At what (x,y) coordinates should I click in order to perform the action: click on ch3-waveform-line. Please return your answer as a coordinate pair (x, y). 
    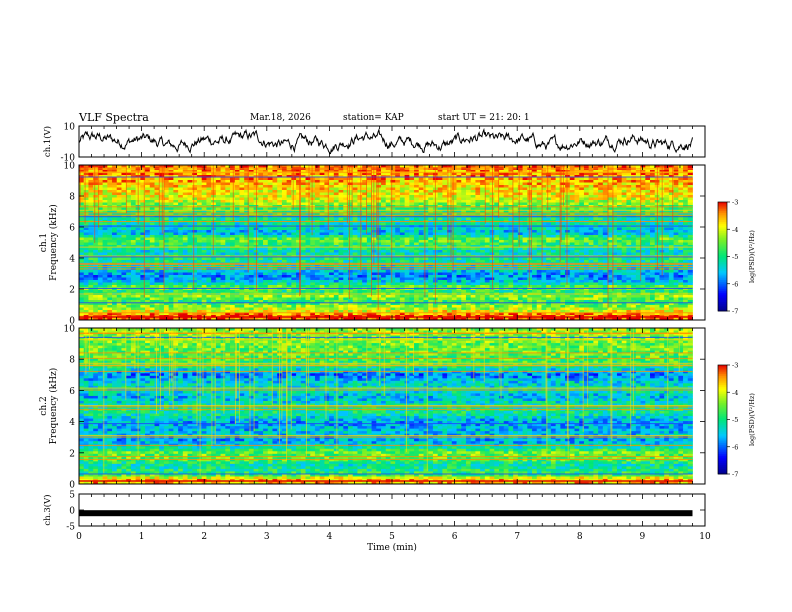
    Looking at the image, I should click on (386, 513).